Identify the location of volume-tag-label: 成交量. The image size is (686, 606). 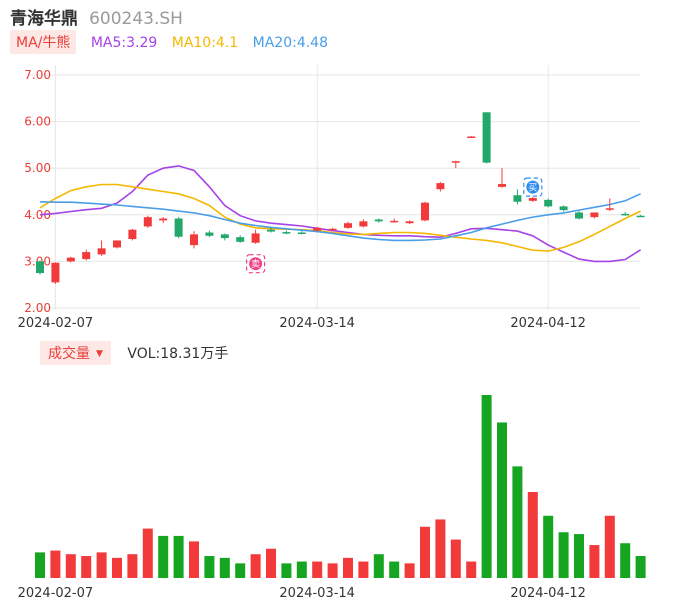
(69, 354).